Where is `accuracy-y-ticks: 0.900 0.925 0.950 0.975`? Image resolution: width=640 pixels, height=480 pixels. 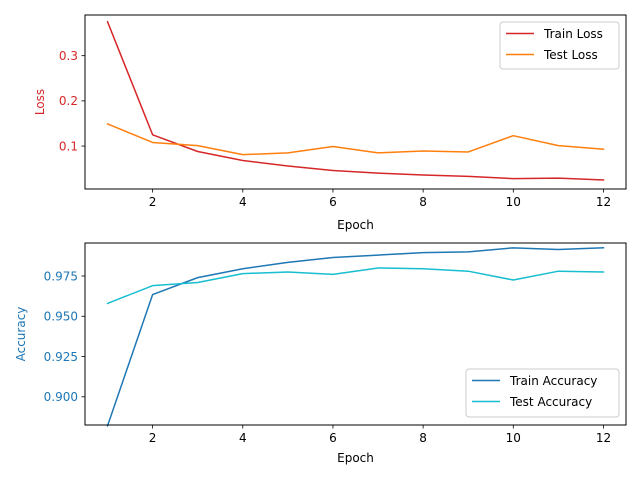
accuracy-y-ticks: 0.900 0.925 0.950 0.975 is located at coordinates (64, 336).